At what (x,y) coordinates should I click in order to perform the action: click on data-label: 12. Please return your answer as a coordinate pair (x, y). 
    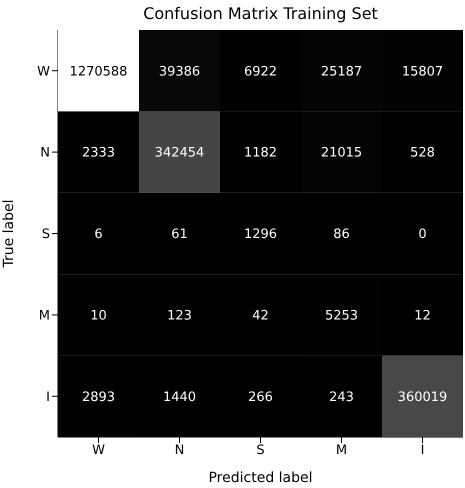
    Looking at the image, I should click on (422, 316).